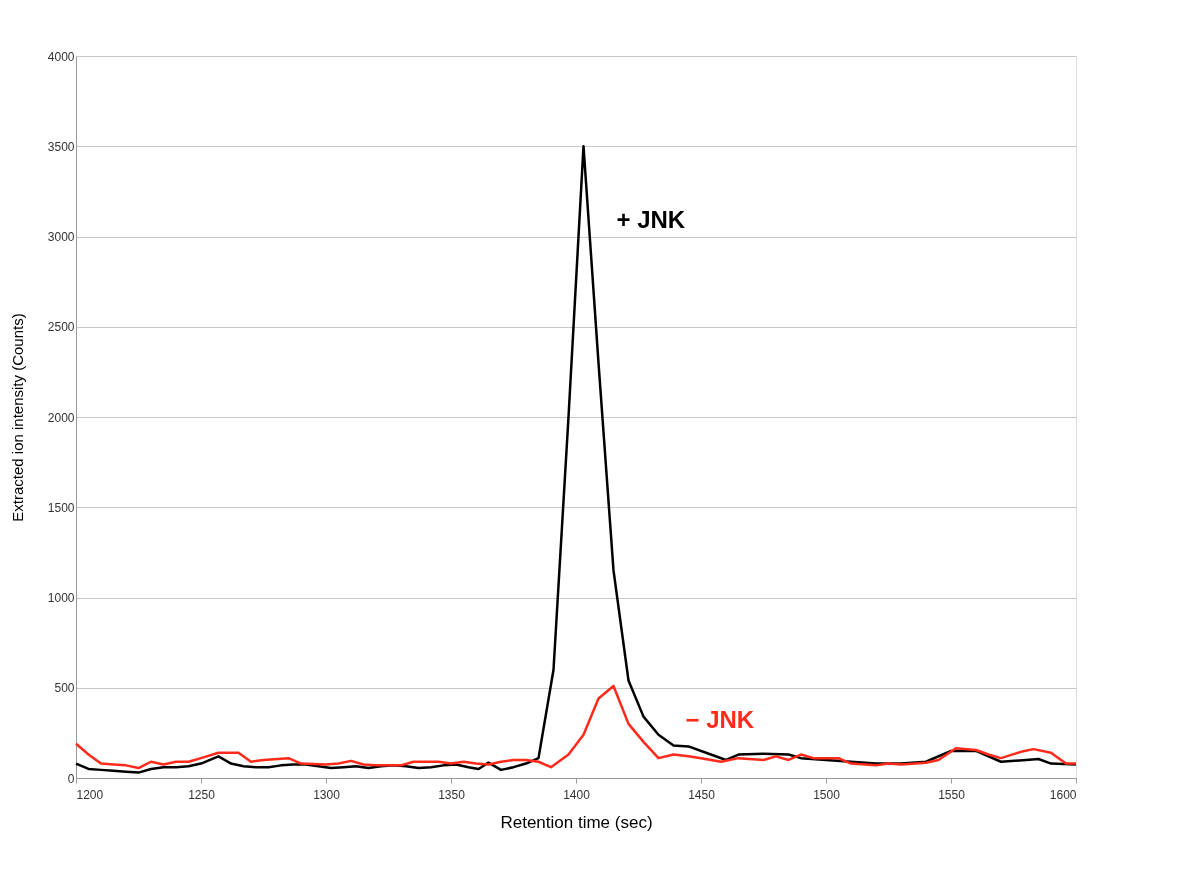 The height and width of the screenshot is (869, 1192). What do you see at coordinates (61, 507) in the screenshot?
I see `y-tick-label: 1500` at bounding box center [61, 507].